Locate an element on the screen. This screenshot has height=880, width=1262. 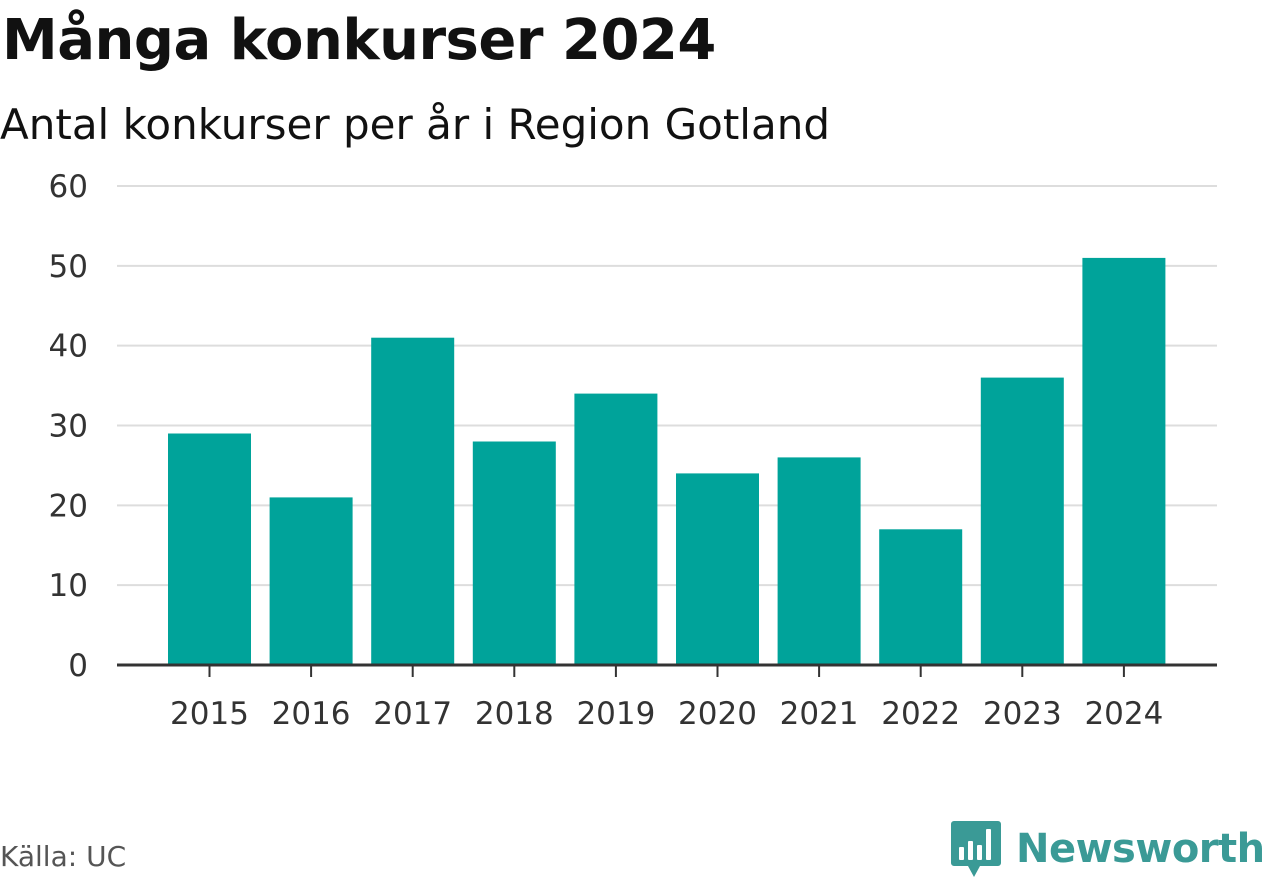
newsworthy-wordmark: Newsworthy is located at coordinates (1139, 849).